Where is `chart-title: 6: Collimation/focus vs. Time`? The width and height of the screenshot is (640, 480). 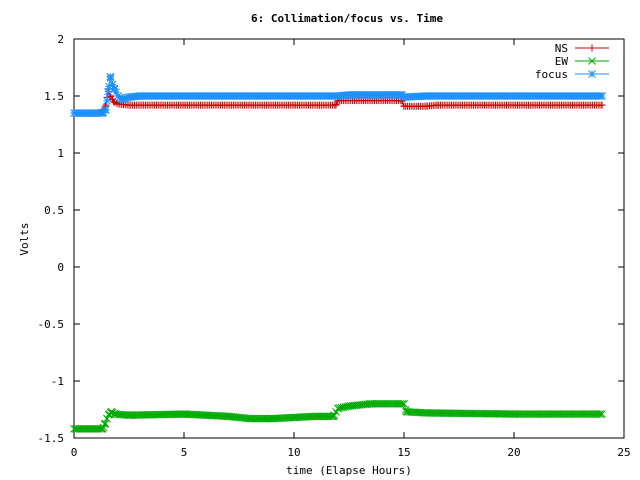
chart-title: 6: Collimation/focus vs. Time is located at coordinates (347, 18).